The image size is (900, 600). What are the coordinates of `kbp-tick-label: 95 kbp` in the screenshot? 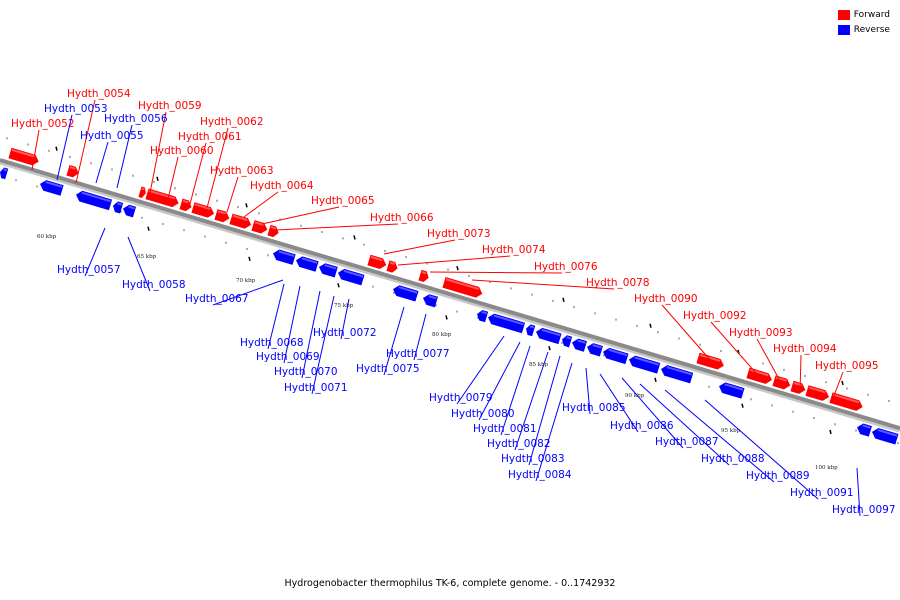 It's located at (731, 431).